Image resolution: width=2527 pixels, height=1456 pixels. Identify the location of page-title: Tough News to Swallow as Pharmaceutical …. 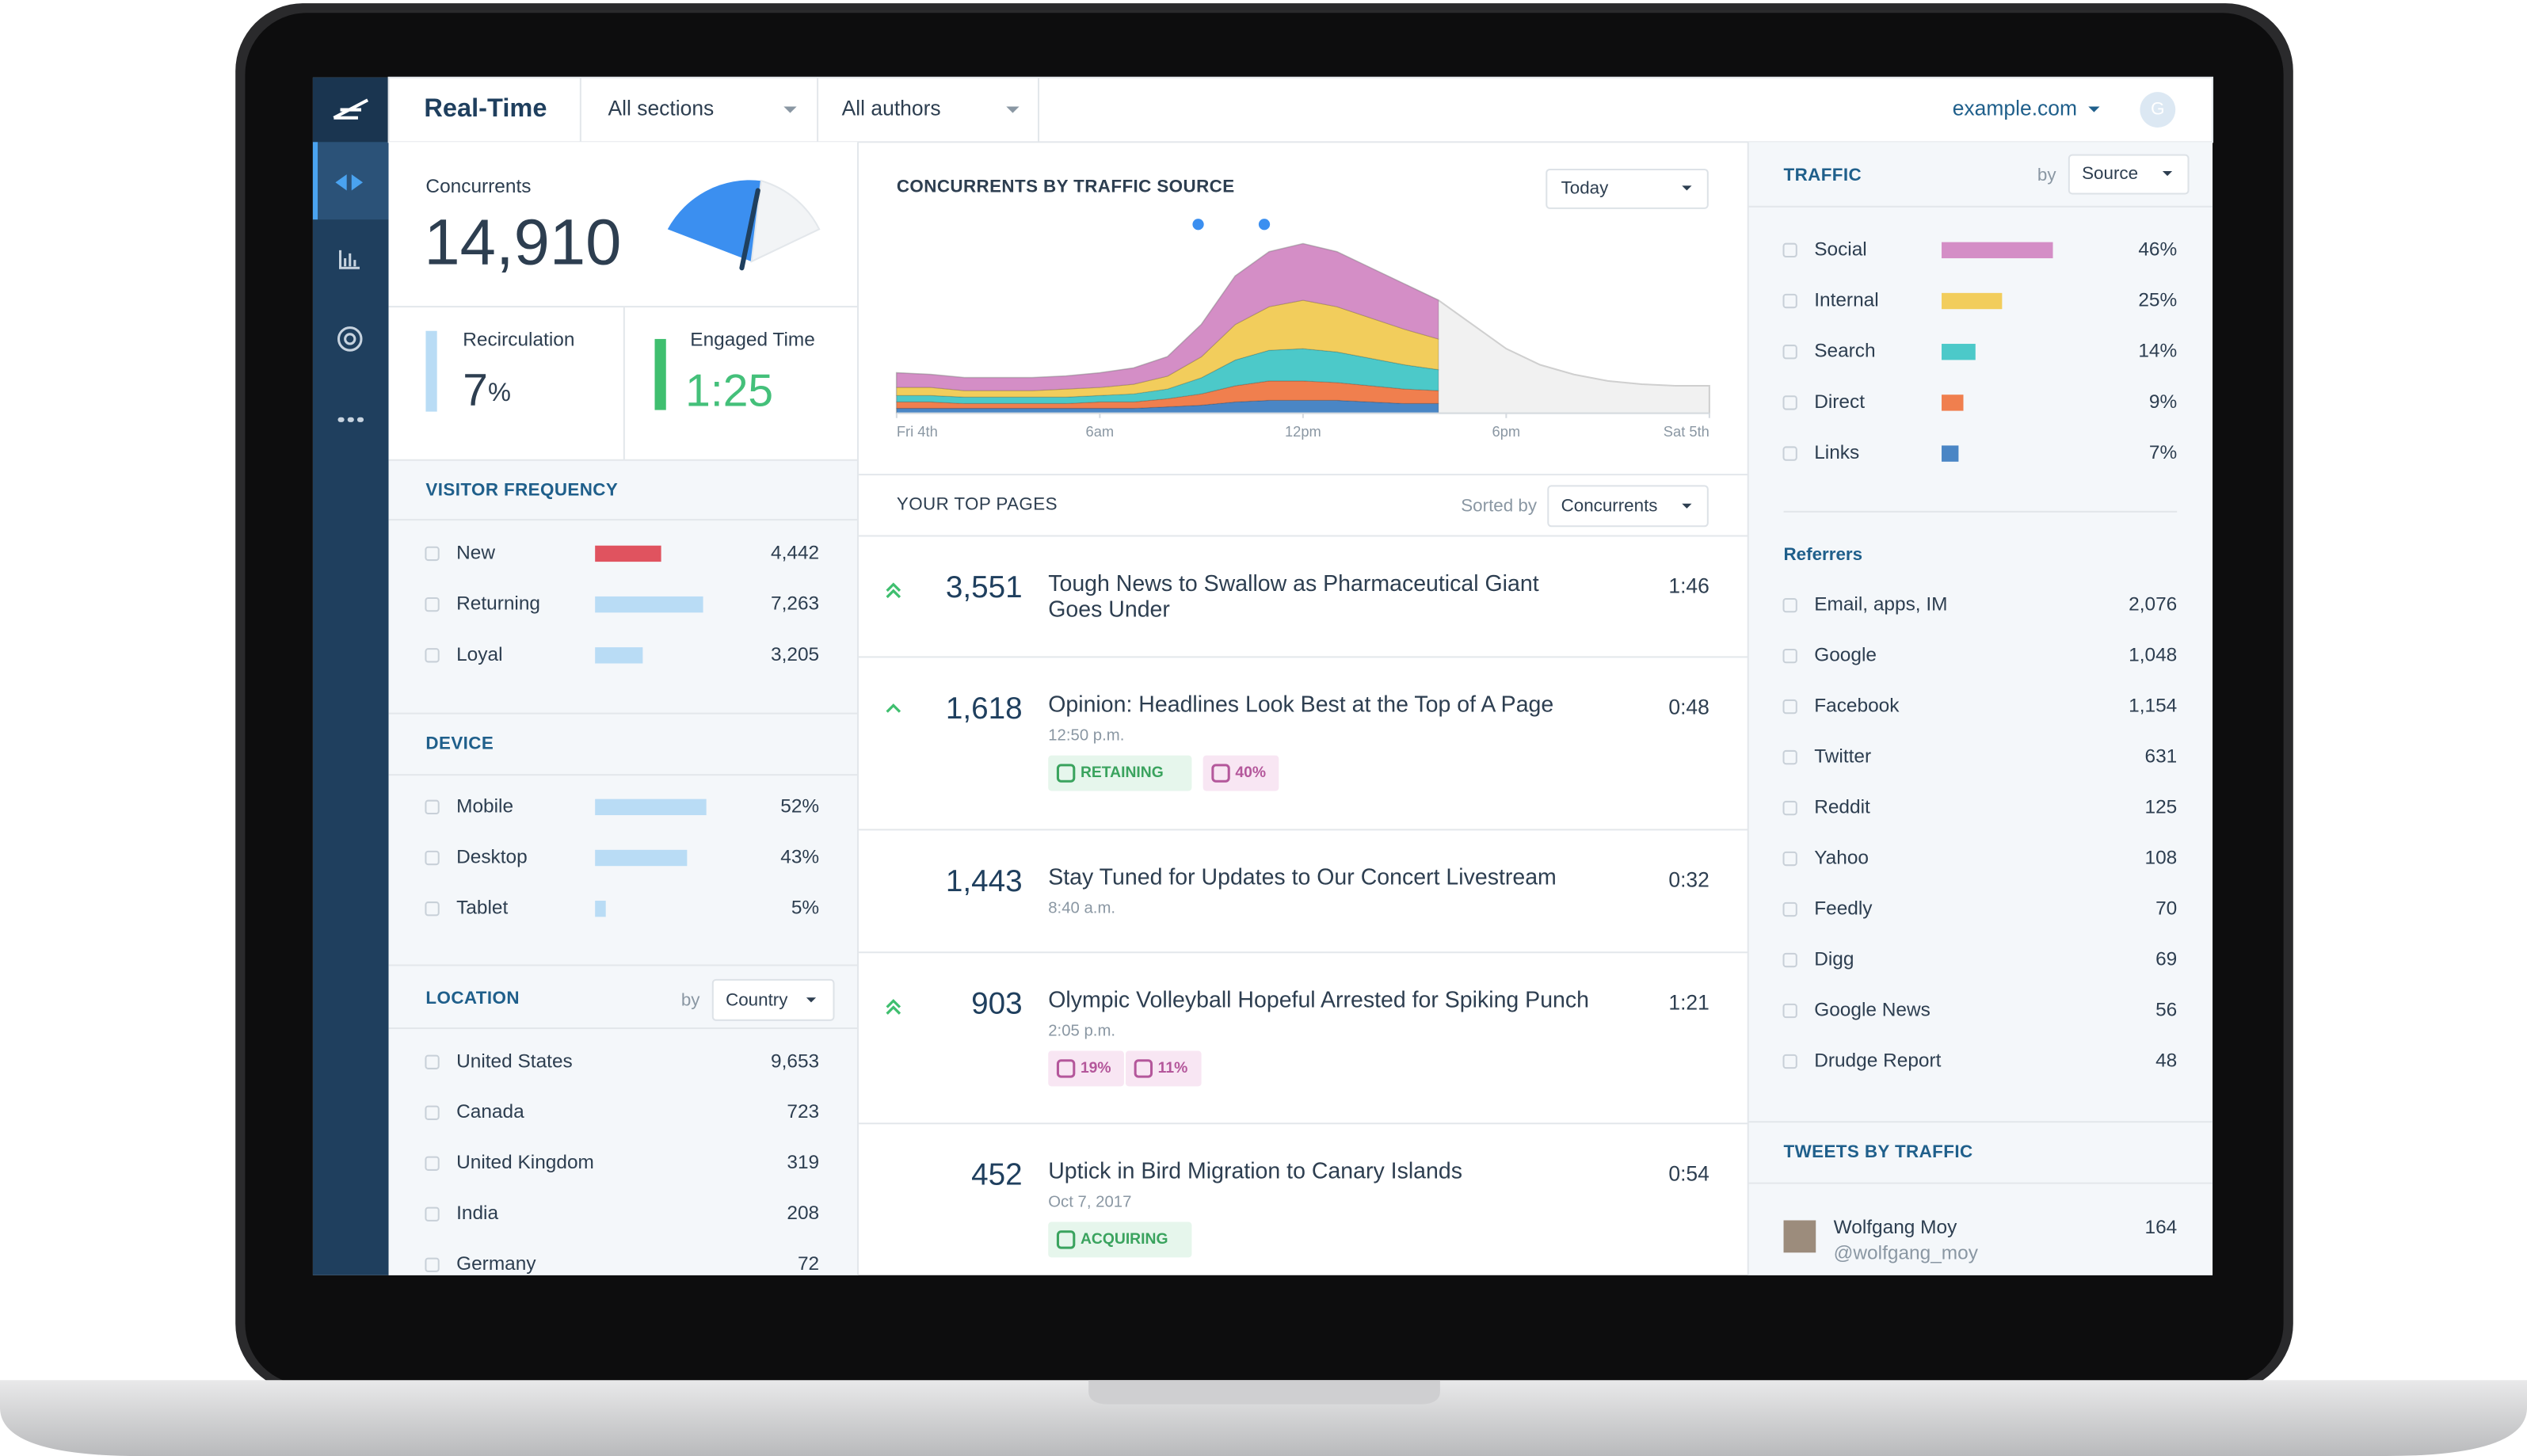
(1293, 596).